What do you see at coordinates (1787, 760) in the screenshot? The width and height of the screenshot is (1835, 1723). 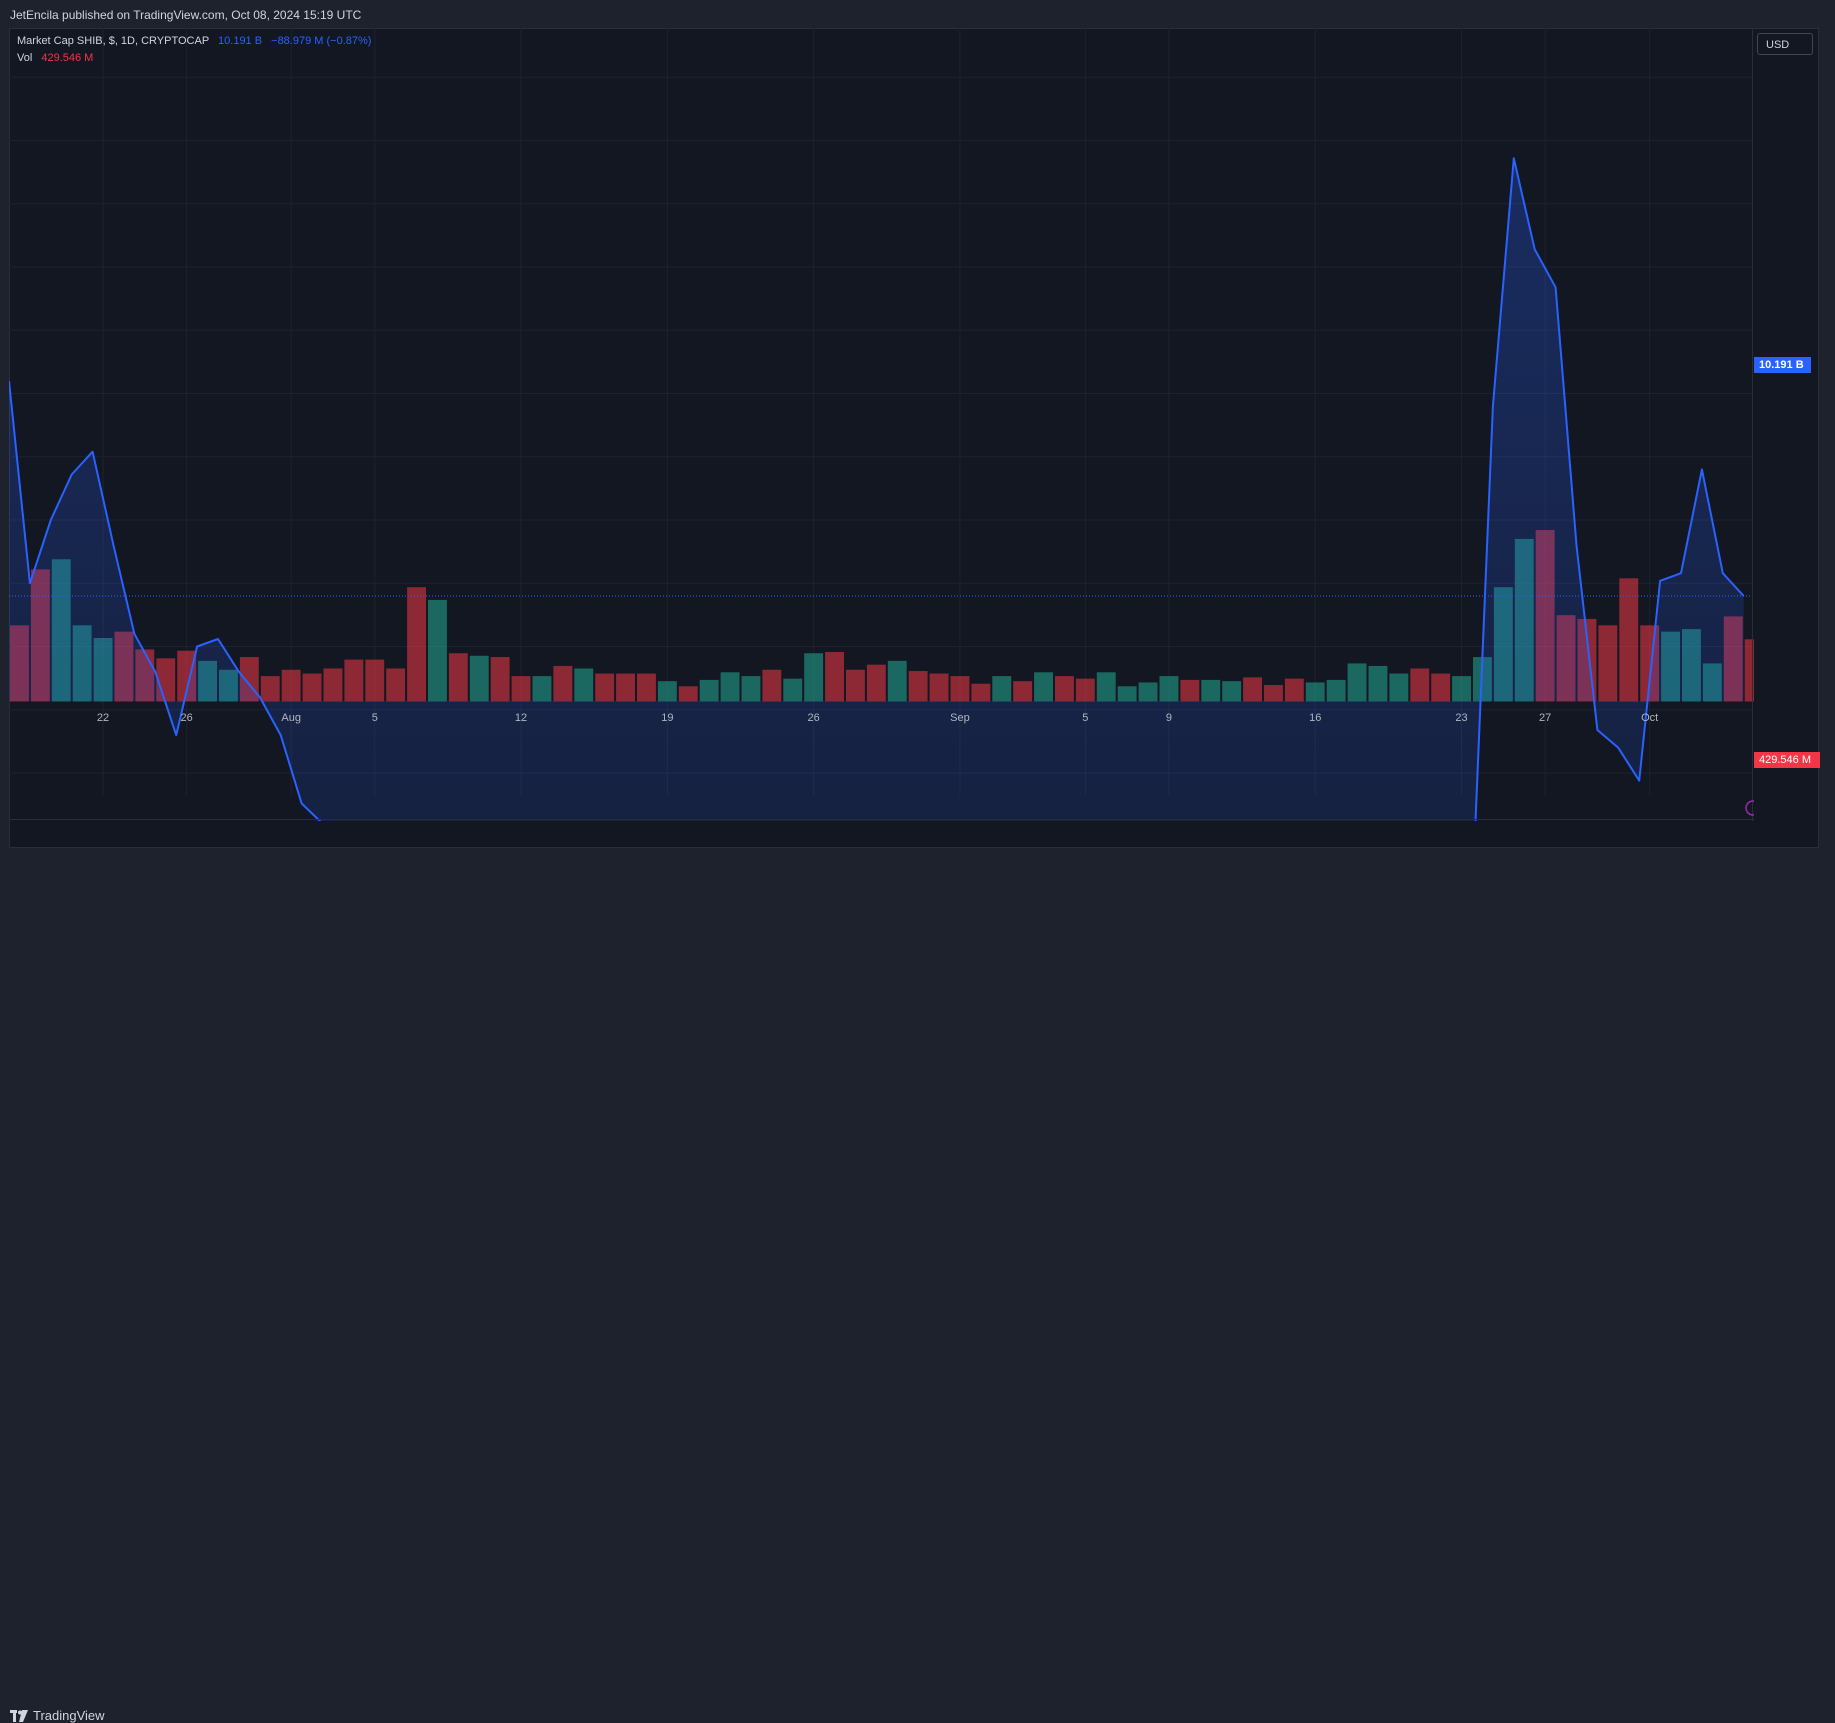 I see `last-volume-label: 429.546 M` at bounding box center [1787, 760].